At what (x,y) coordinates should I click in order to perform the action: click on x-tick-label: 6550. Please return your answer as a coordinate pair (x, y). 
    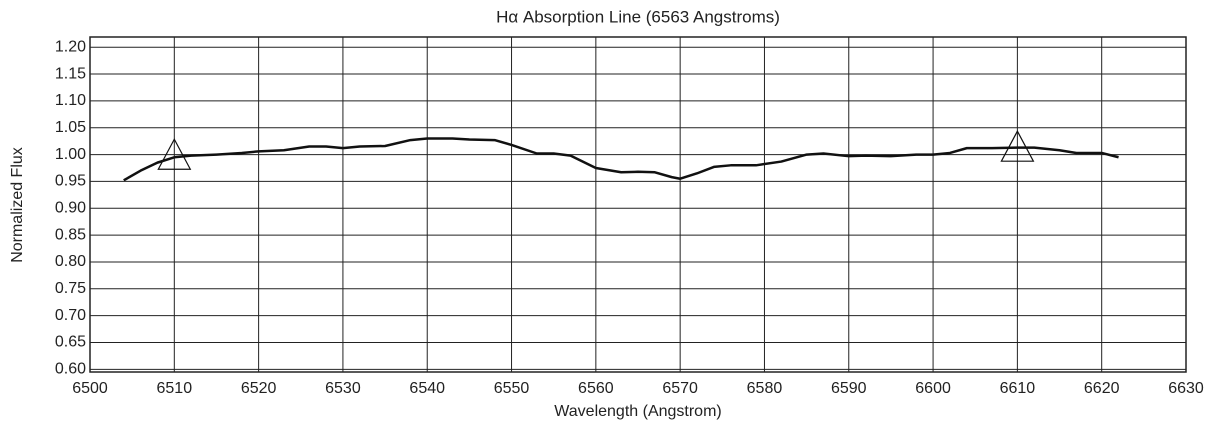
    Looking at the image, I should click on (512, 388).